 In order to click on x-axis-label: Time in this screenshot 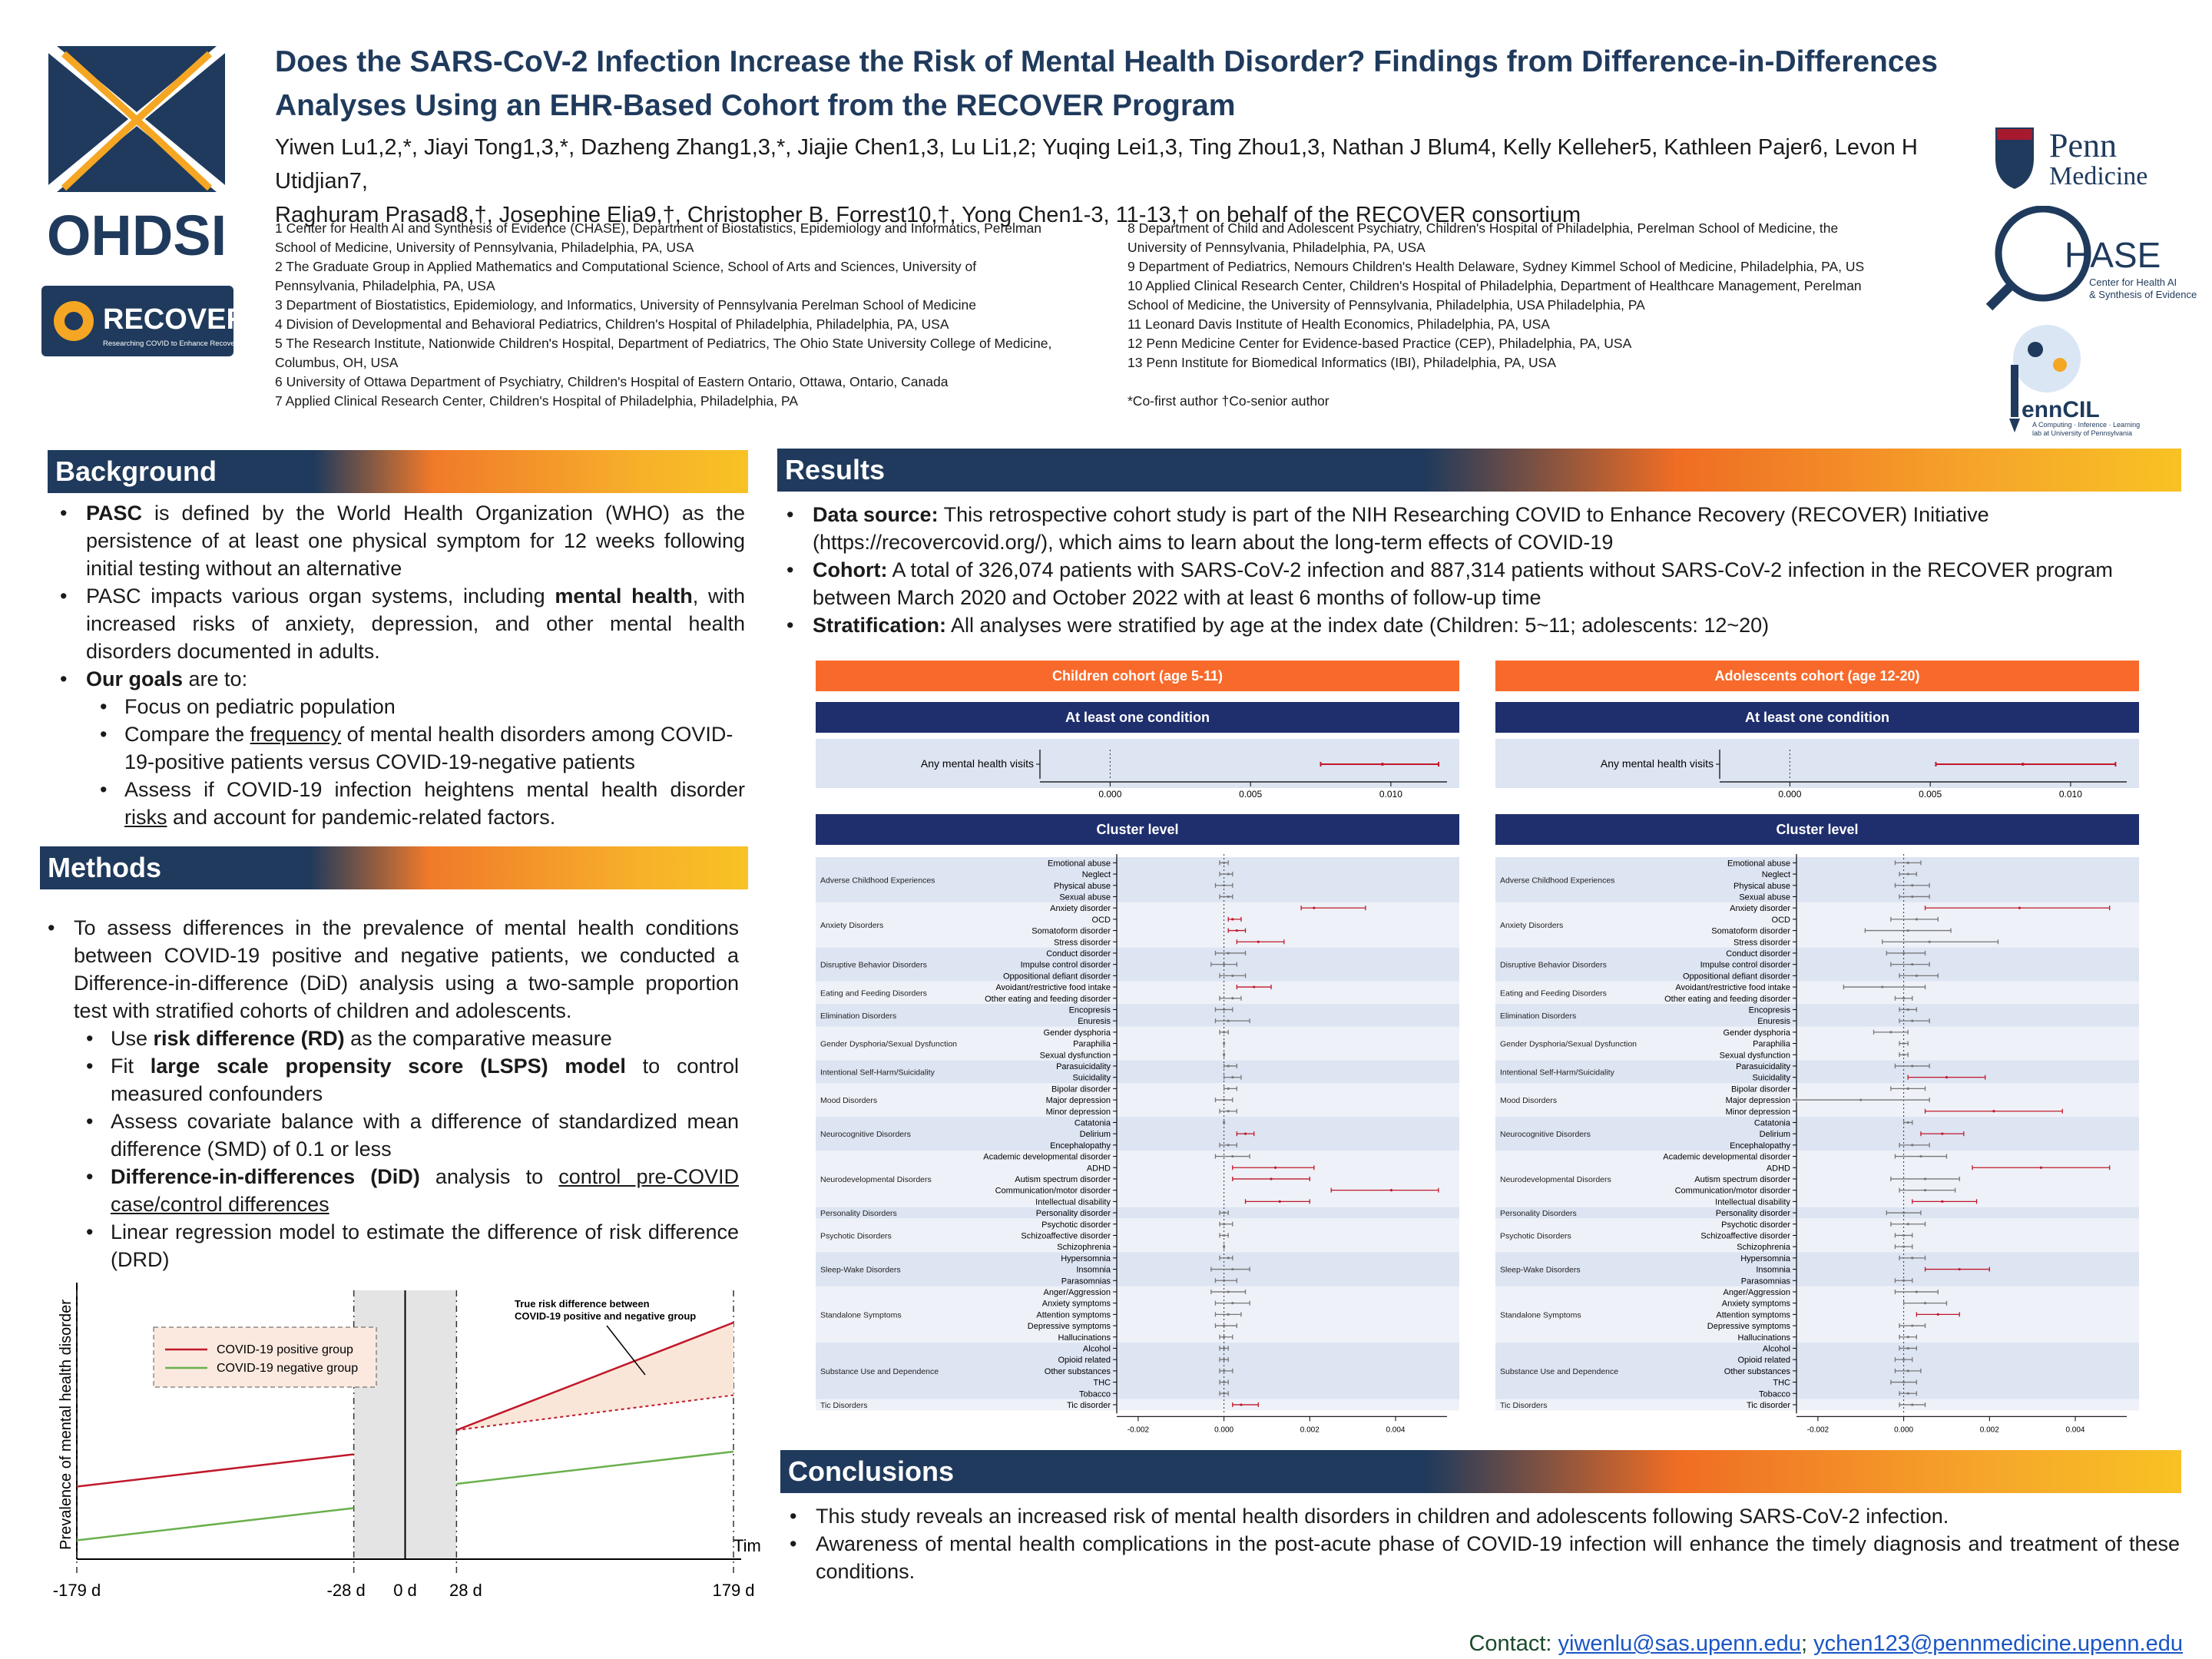, I will do `click(746, 1546)`.